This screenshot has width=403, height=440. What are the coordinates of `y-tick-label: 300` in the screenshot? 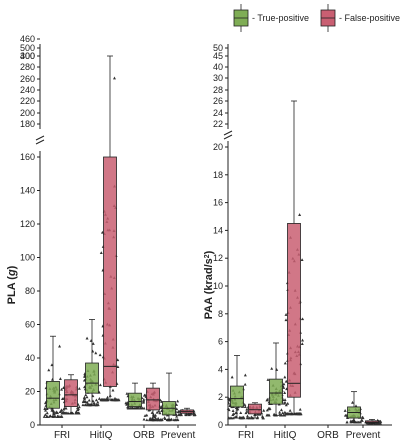 It's located at (27, 56).